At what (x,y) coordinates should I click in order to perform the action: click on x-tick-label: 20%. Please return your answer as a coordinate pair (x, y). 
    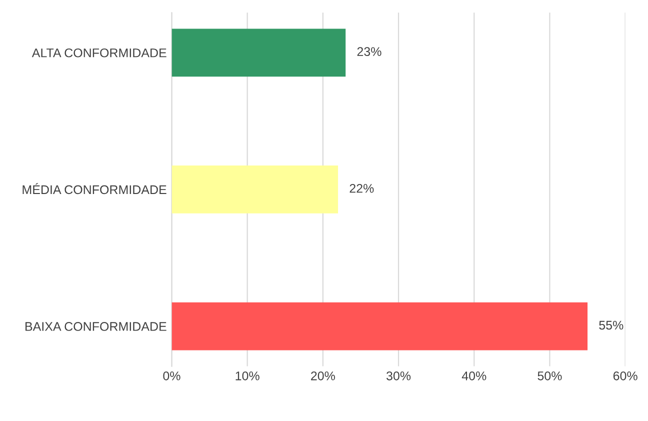
    Looking at the image, I should click on (323, 375).